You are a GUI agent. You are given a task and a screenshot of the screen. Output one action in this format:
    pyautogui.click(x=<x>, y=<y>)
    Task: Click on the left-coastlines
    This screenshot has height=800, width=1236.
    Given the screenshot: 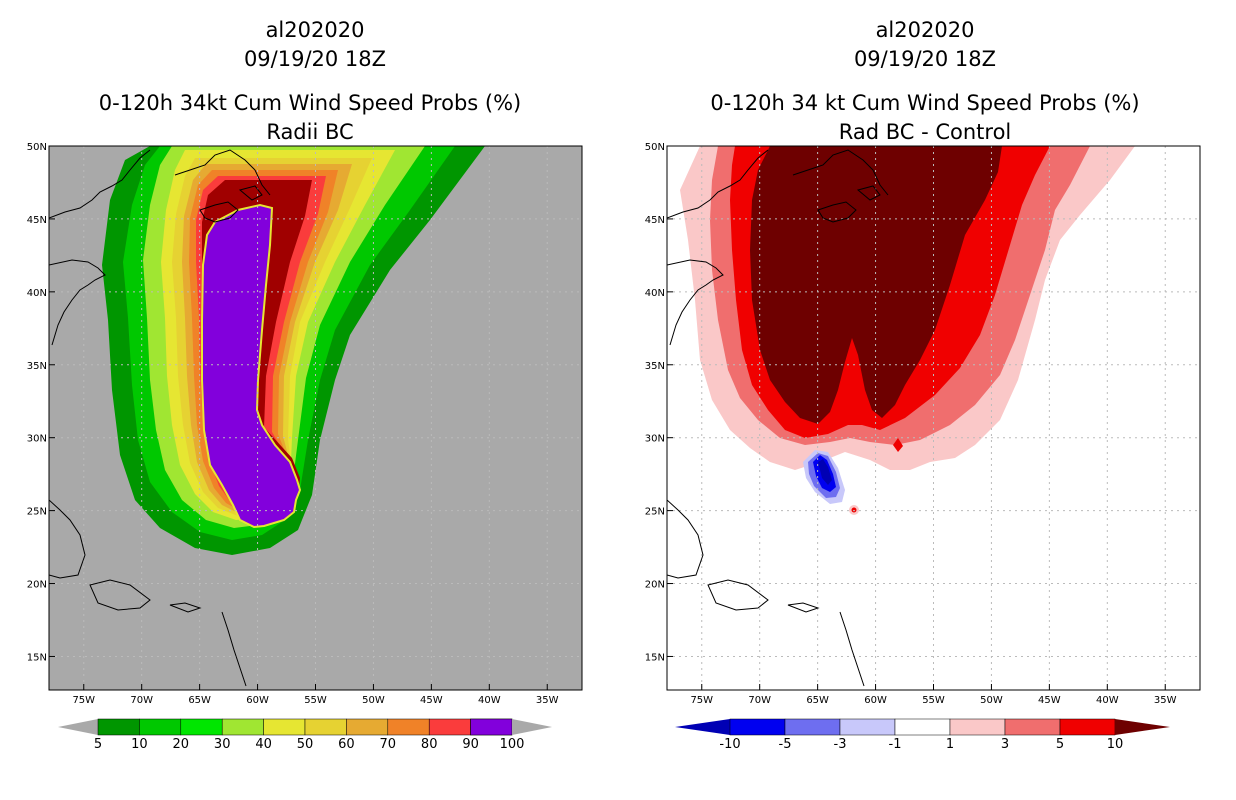 What is the action you would take?
    pyautogui.click(x=160, y=418)
    